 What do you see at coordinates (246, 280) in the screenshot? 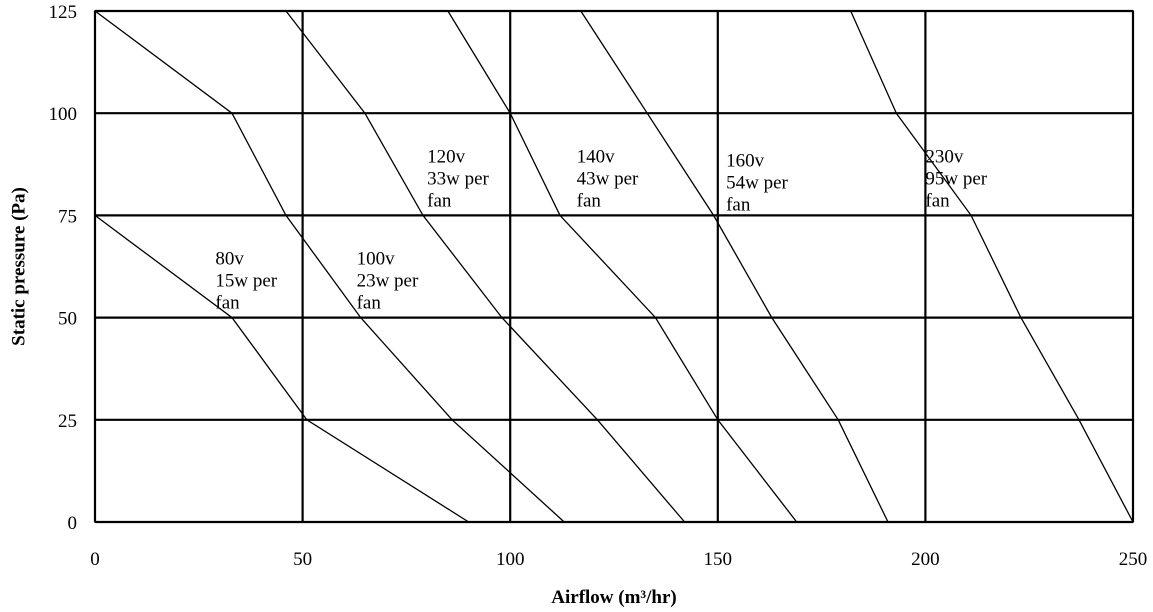
I see `series-label-1: 80v 15w per fan` at bounding box center [246, 280].